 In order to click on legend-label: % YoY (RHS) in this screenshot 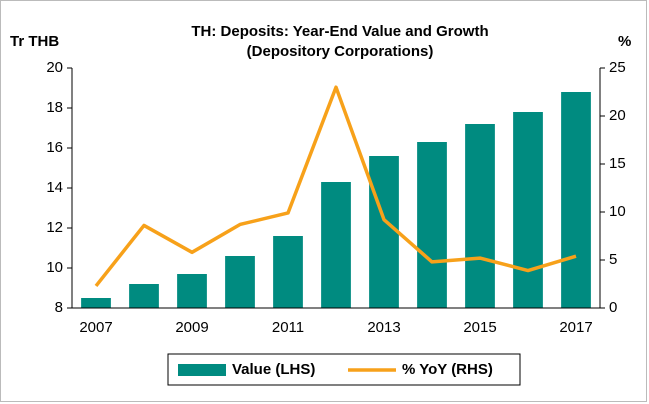, I will do `click(447, 369)`.